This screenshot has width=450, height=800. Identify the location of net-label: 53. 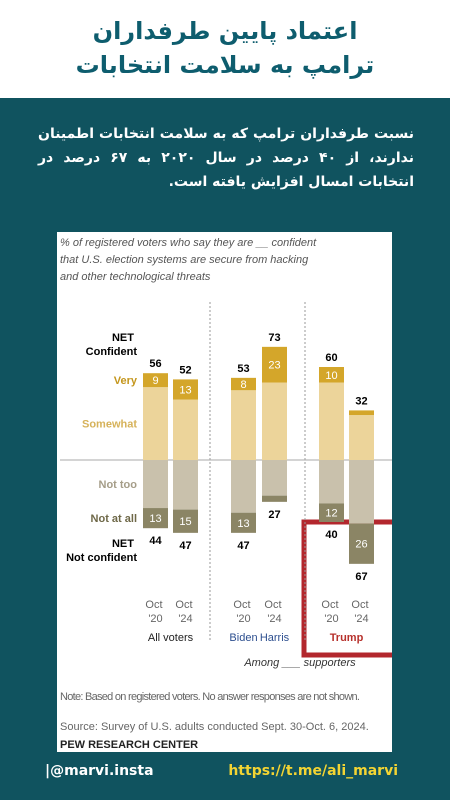
(243, 369).